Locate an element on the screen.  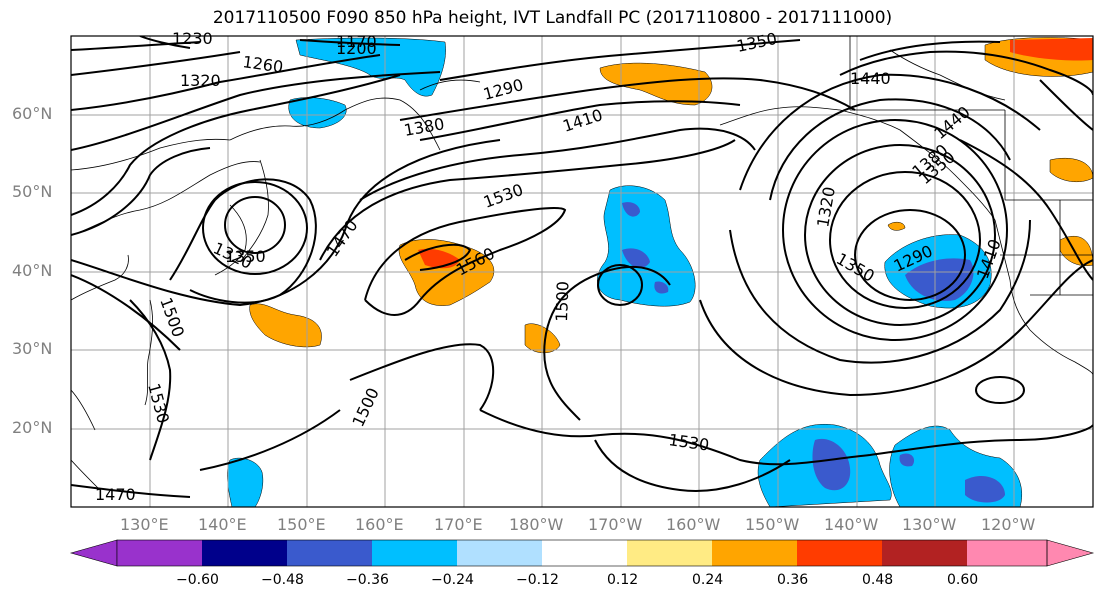
contour-label: 1290 is located at coordinates (503, 89).